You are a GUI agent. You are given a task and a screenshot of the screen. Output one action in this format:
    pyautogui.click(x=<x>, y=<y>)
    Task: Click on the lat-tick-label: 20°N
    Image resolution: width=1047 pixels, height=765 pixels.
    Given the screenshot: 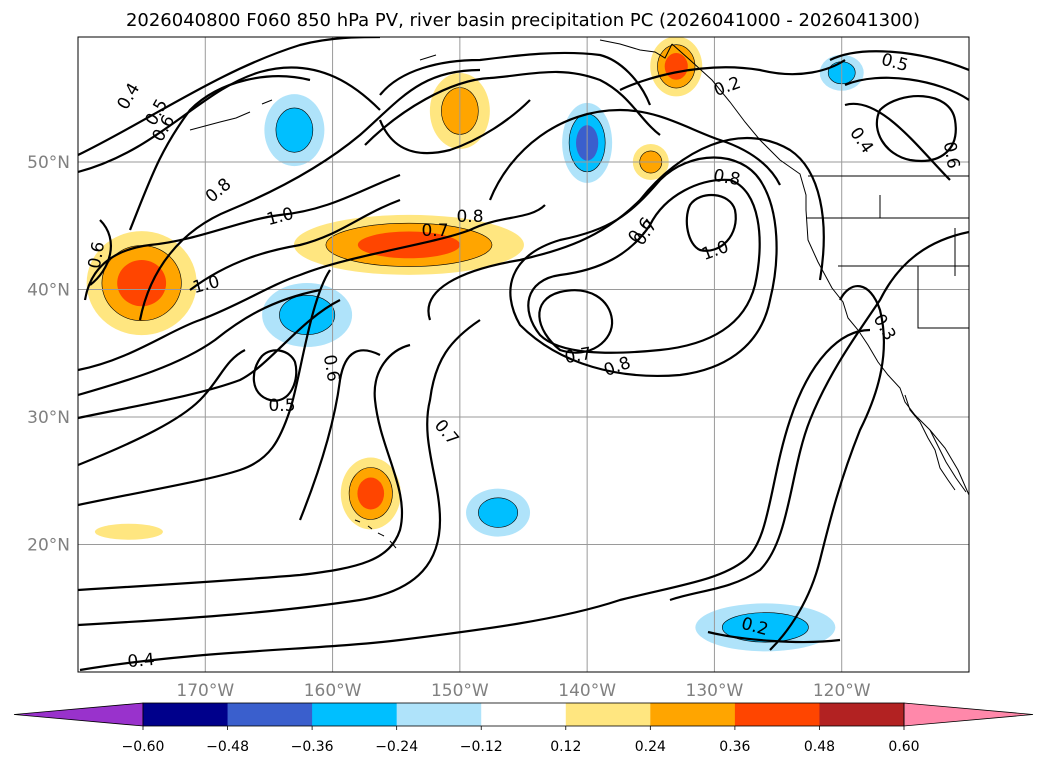 What is the action you would take?
    pyautogui.click(x=48, y=546)
    